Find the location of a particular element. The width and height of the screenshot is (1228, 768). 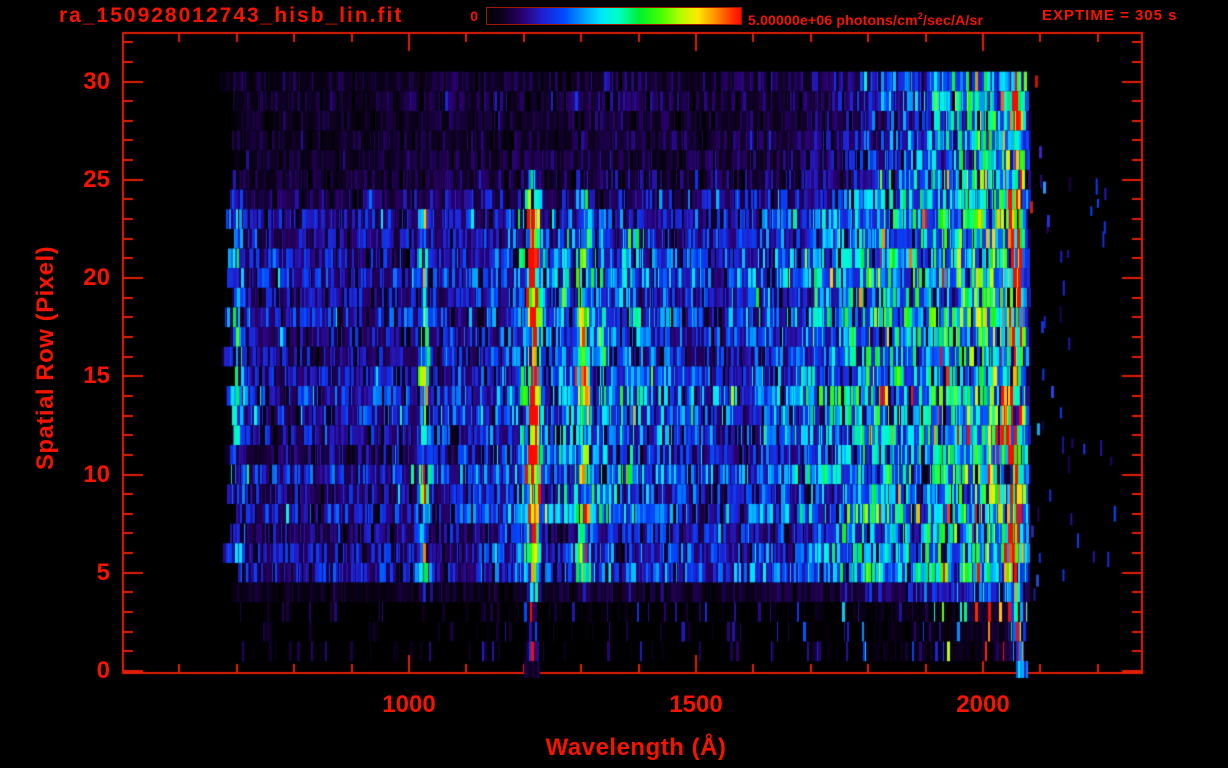

colorbar-gradient is located at coordinates (614, 16).